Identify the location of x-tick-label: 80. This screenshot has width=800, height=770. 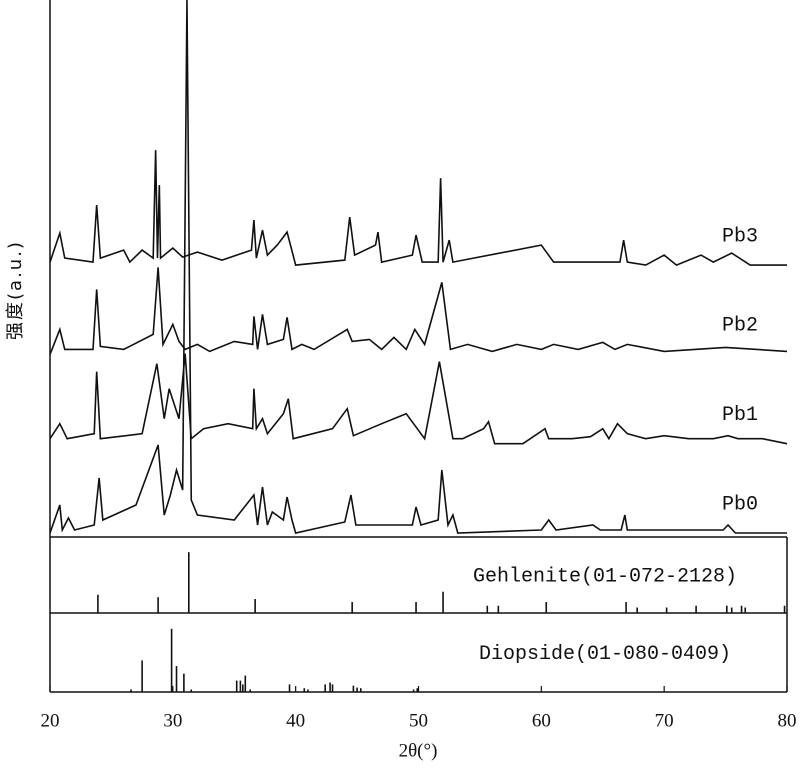
(787, 720).